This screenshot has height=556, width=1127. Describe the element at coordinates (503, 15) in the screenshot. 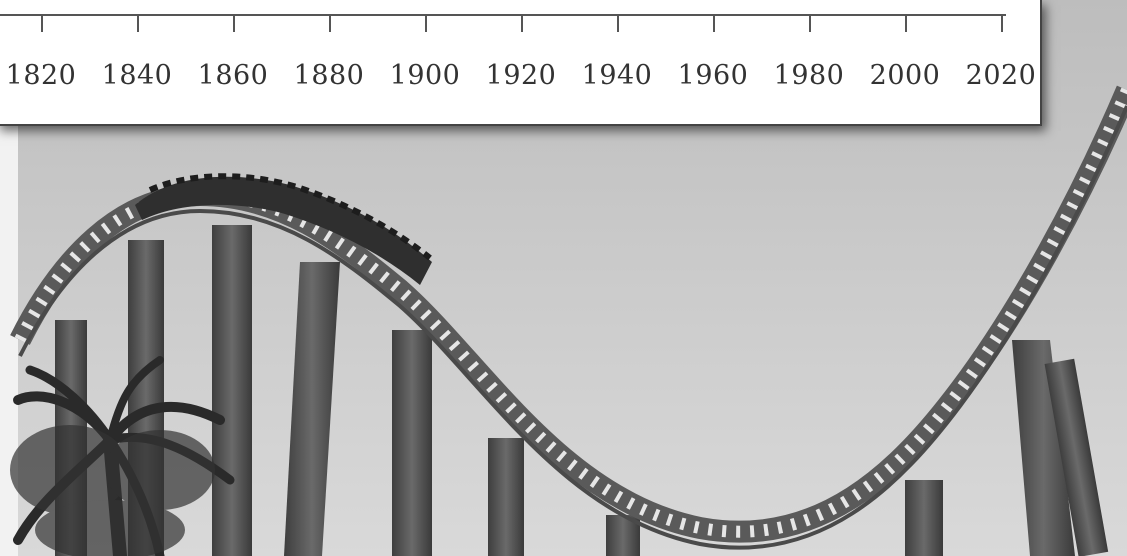

I see `ruler-line` at that location.